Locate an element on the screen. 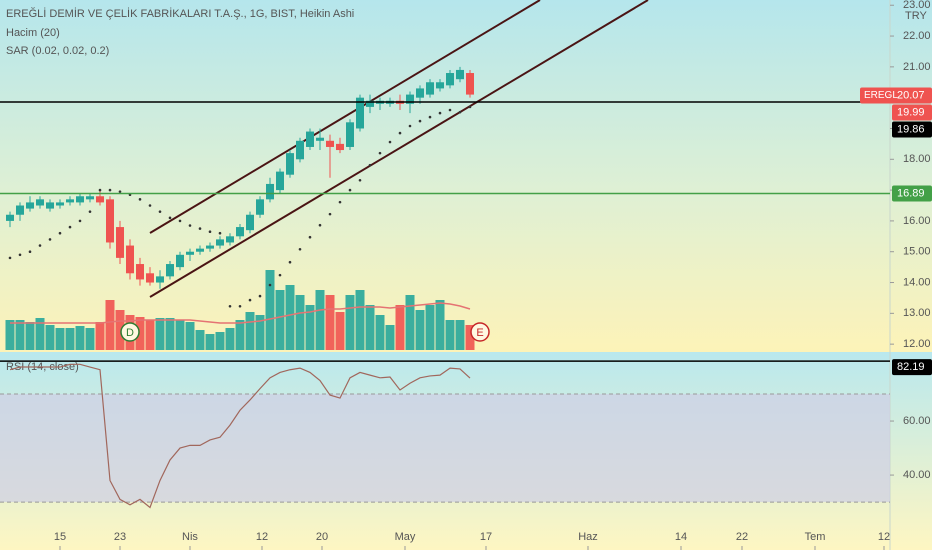  x-tick-label: May is located at coordinates (405, 537).